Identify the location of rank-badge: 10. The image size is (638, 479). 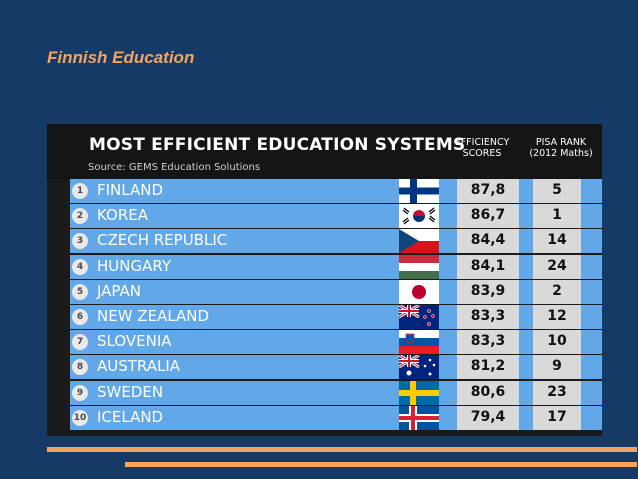
(80, 417).